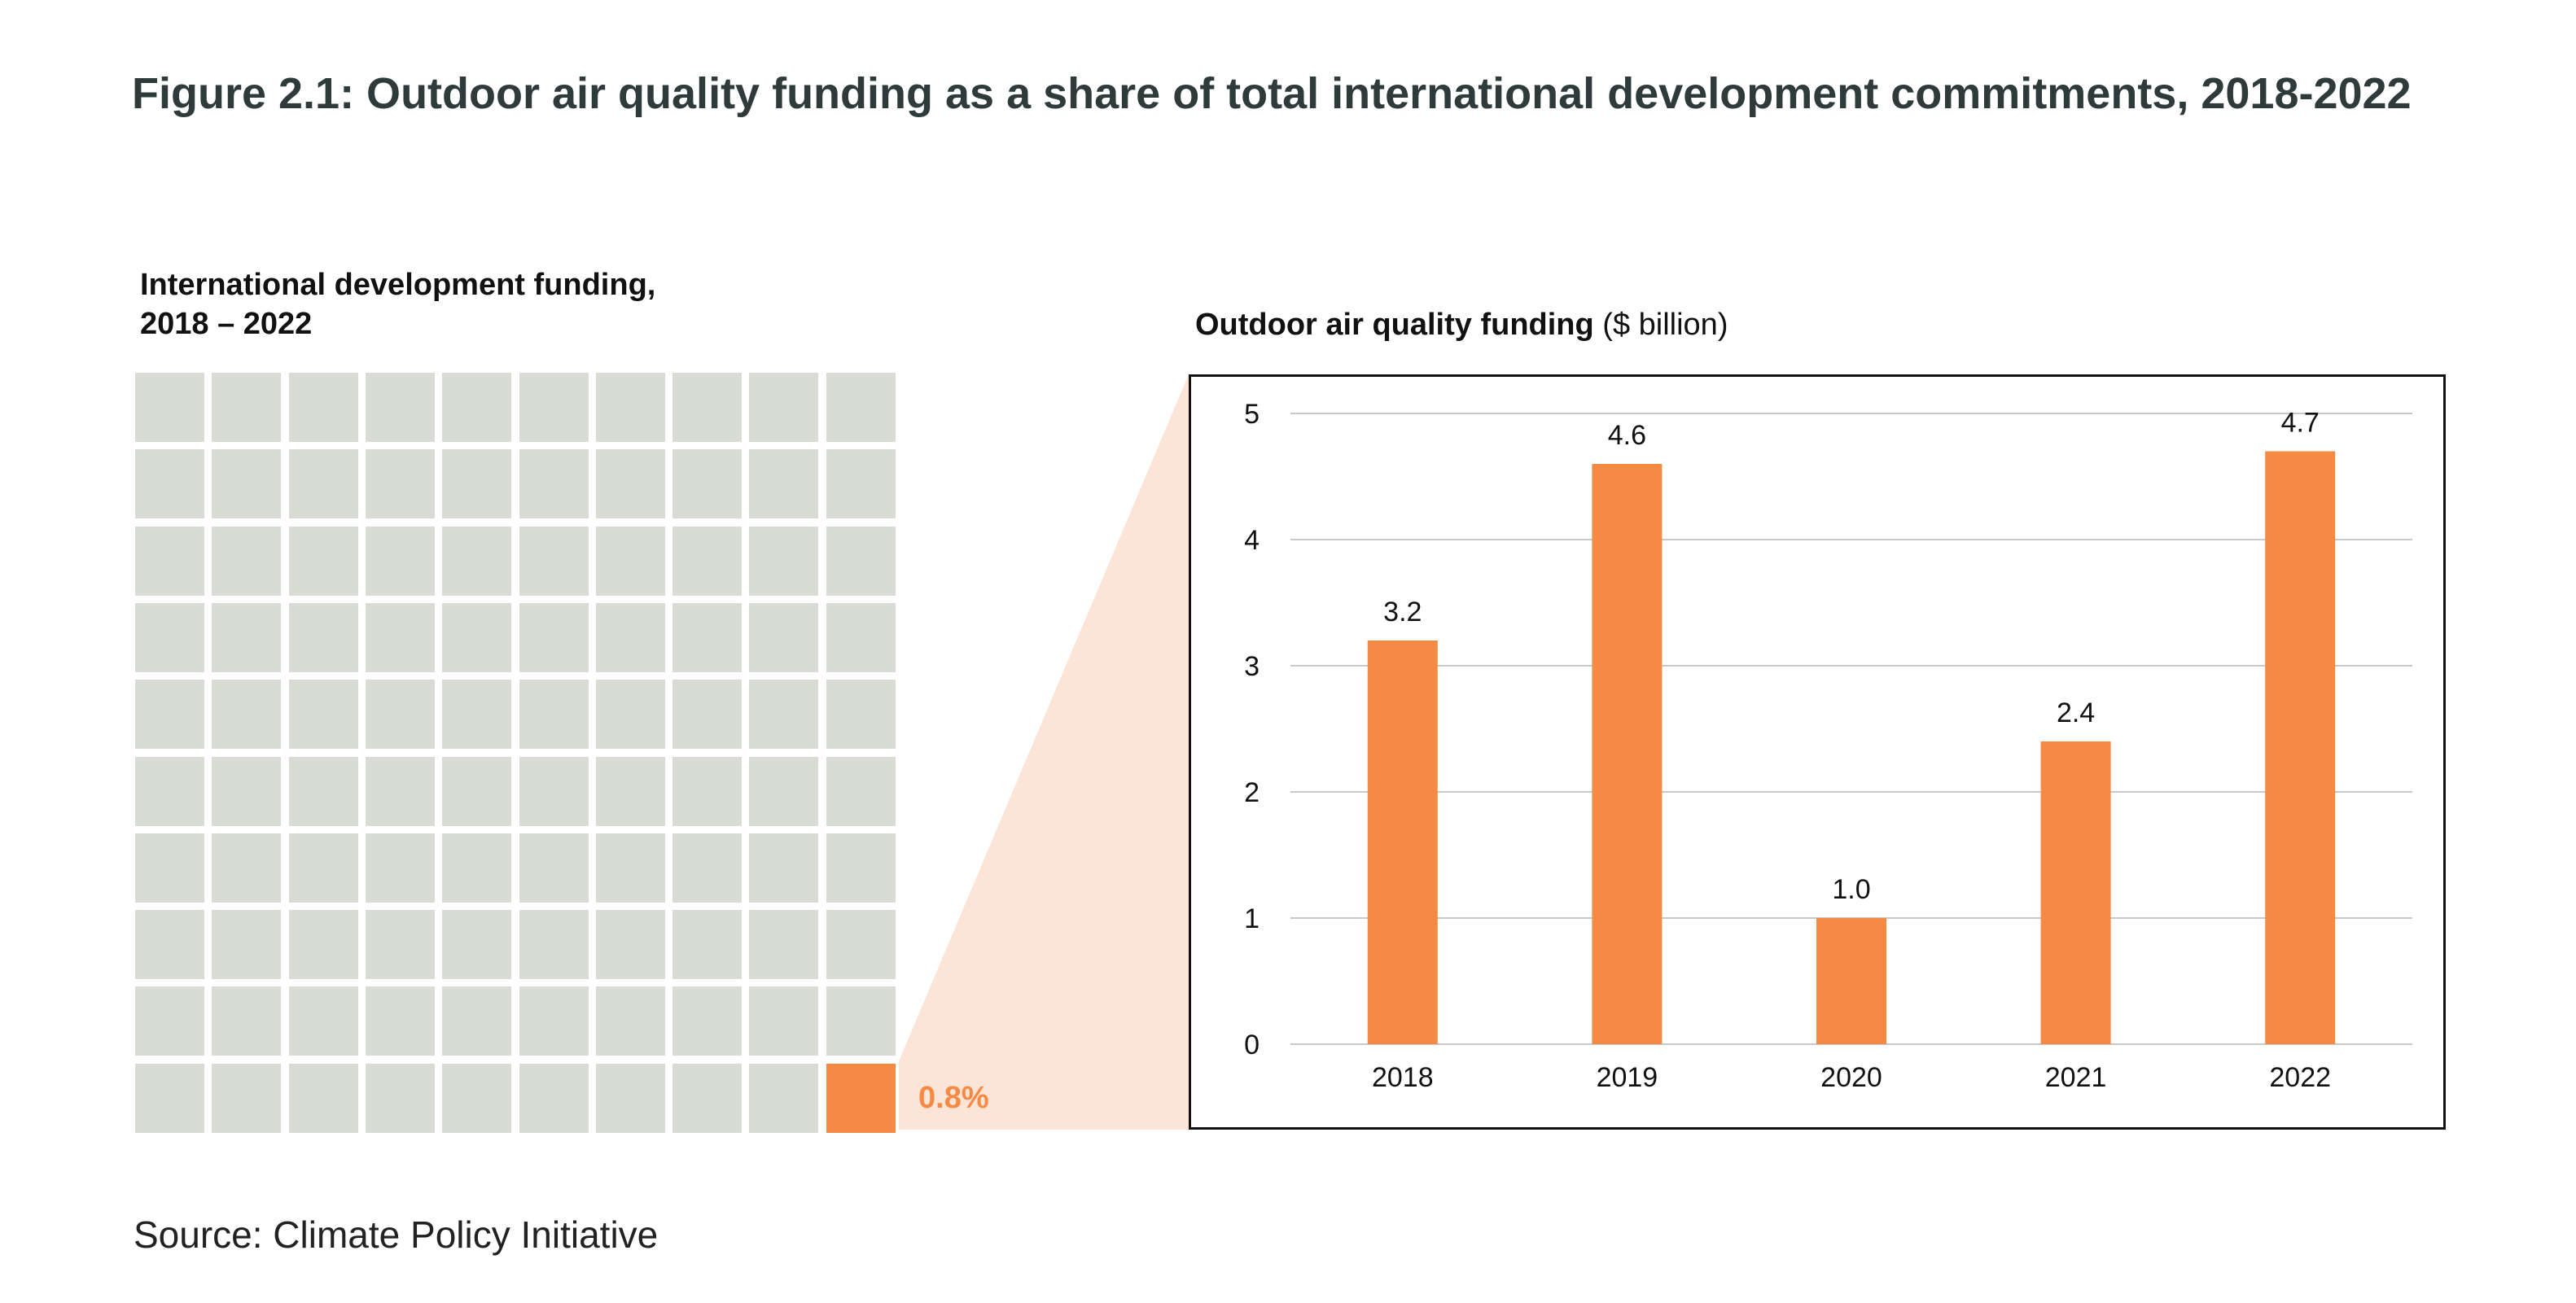  I want to click on y-tick-label: 1, so click(1252, 918).